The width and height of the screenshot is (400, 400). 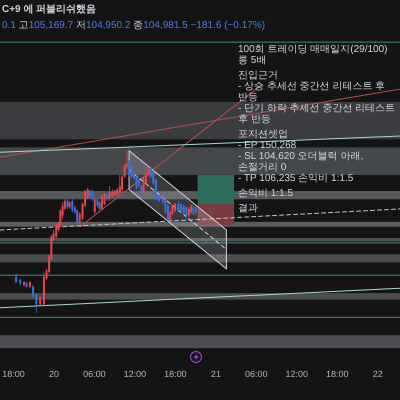 What do you see at coordinates (267, 145) in the screenshot?
I see `annotation: - EP 150,268` at bounding box center [267, 145].